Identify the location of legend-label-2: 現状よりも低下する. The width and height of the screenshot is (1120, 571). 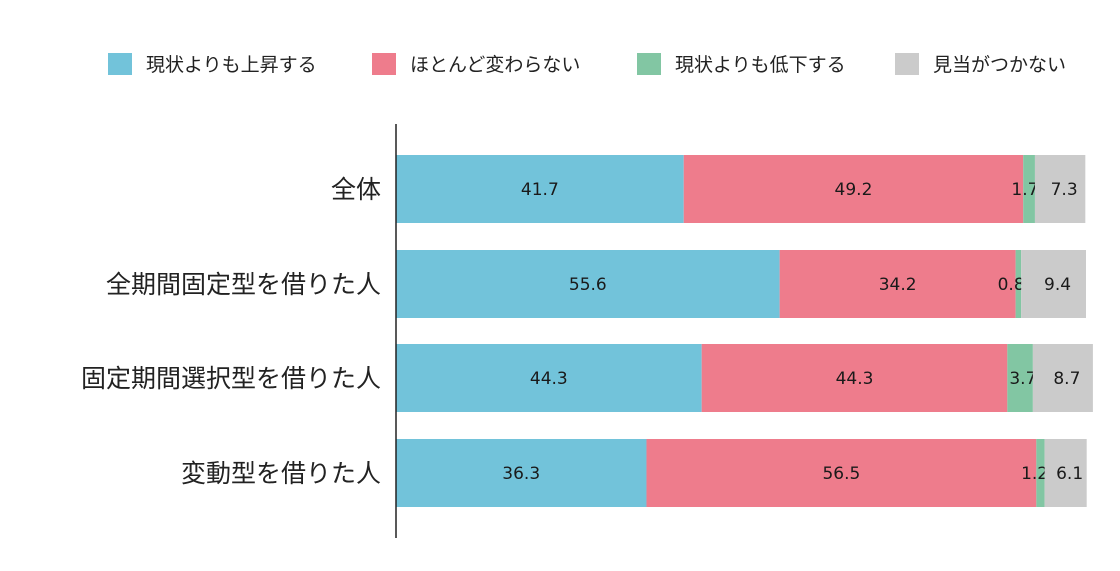
(760, 65).